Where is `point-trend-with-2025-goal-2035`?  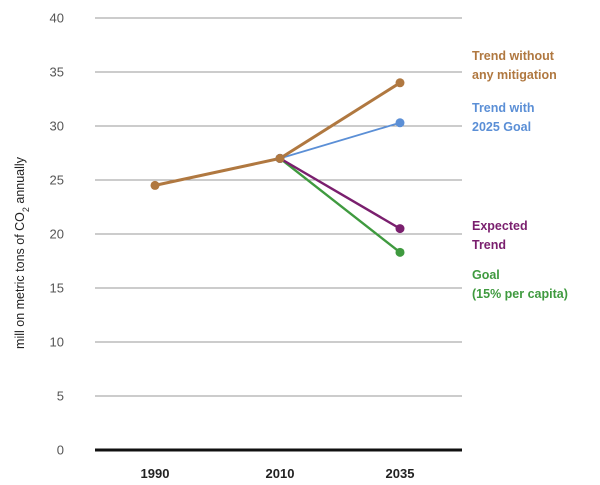 point-trend-with-2025-goal-2035 is located at coordinates (400, 122).